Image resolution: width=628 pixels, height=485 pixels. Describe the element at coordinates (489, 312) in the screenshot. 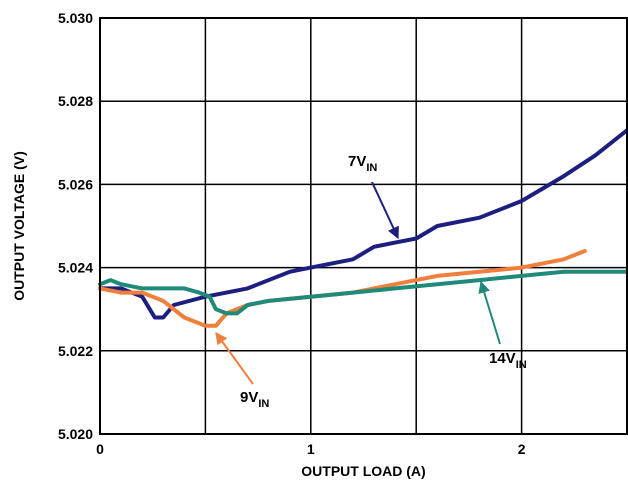

I see `annotation-arrow-14v` at that location.